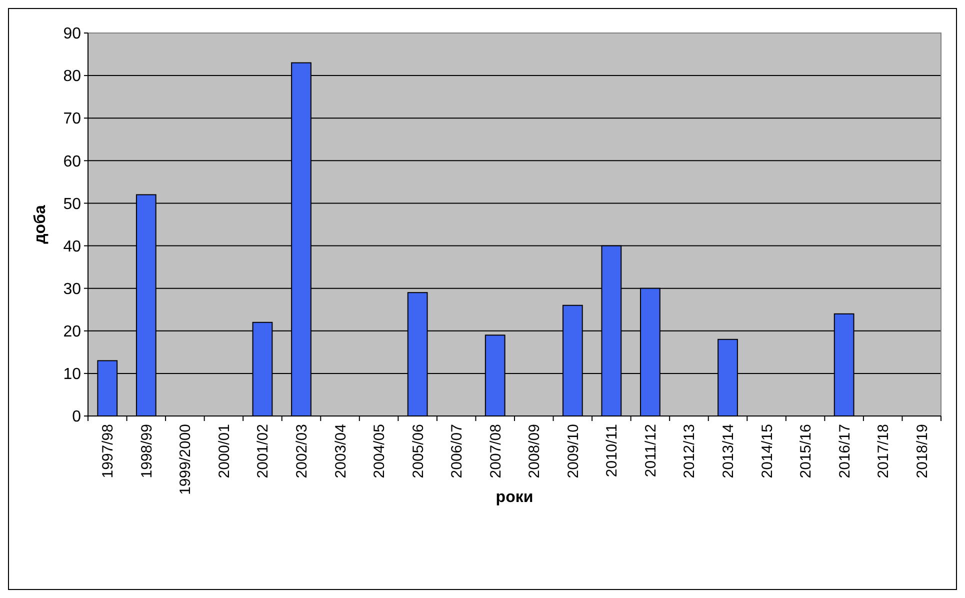 The width and height of the screenshot is (965, 598). What do you see at coordinates (147, 451) in the screenshot?
I see `x-tick-label: 1998/99` at bounding box center [147, 451].